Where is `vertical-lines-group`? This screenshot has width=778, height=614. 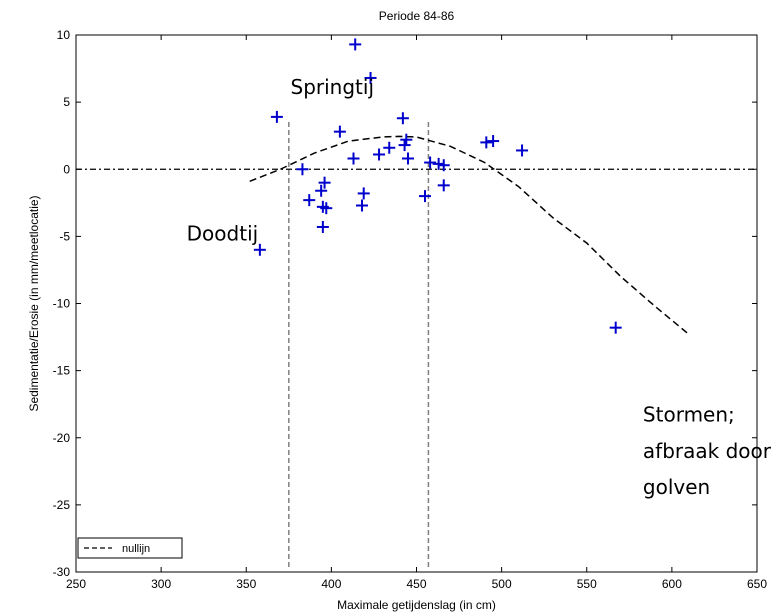
vertical-lines-group is located at coordinates (359, 345).